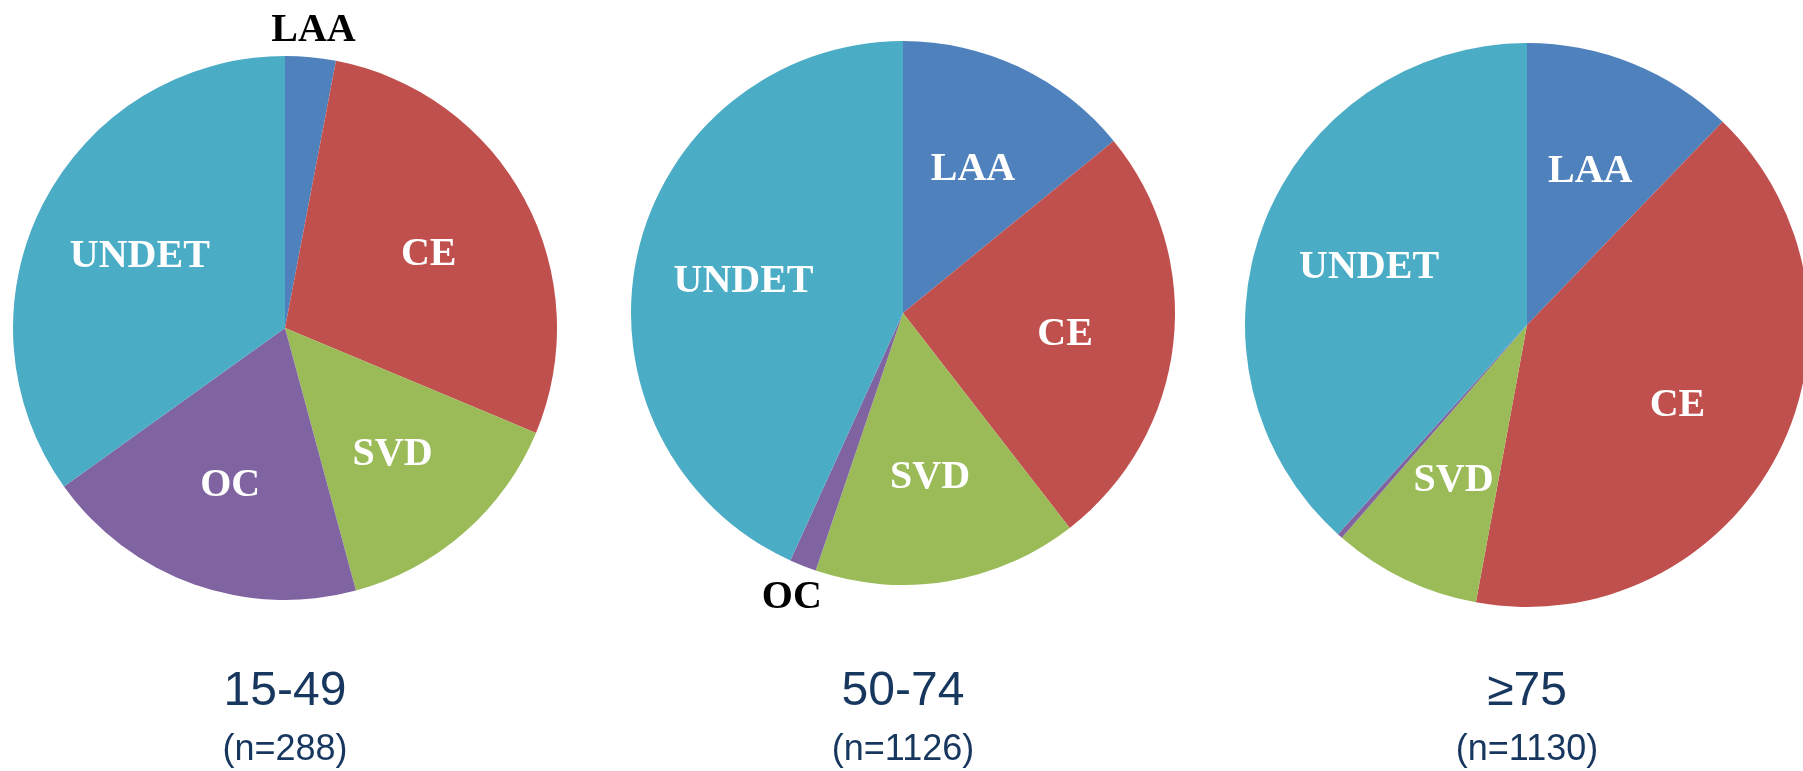  Describe the element at coordinates (285, 688) in the screenshot. I see `text: 15-49` at that location.